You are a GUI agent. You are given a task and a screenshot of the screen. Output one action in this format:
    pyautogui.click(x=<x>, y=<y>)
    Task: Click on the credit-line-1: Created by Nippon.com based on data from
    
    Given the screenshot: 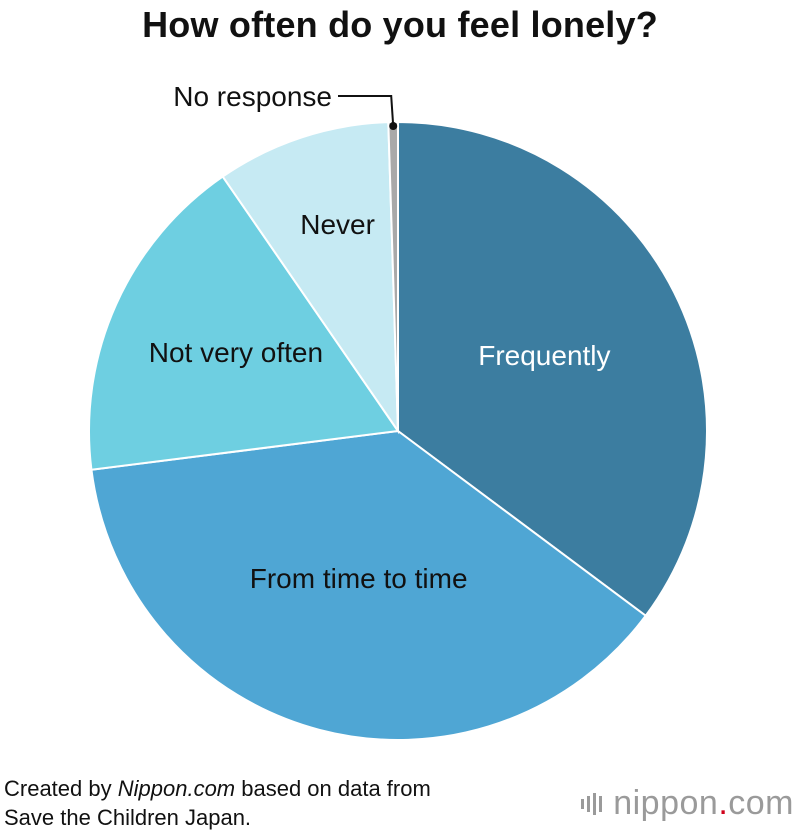 What is the action you would take?
    pyautogui.click(x=217, y=788)
    